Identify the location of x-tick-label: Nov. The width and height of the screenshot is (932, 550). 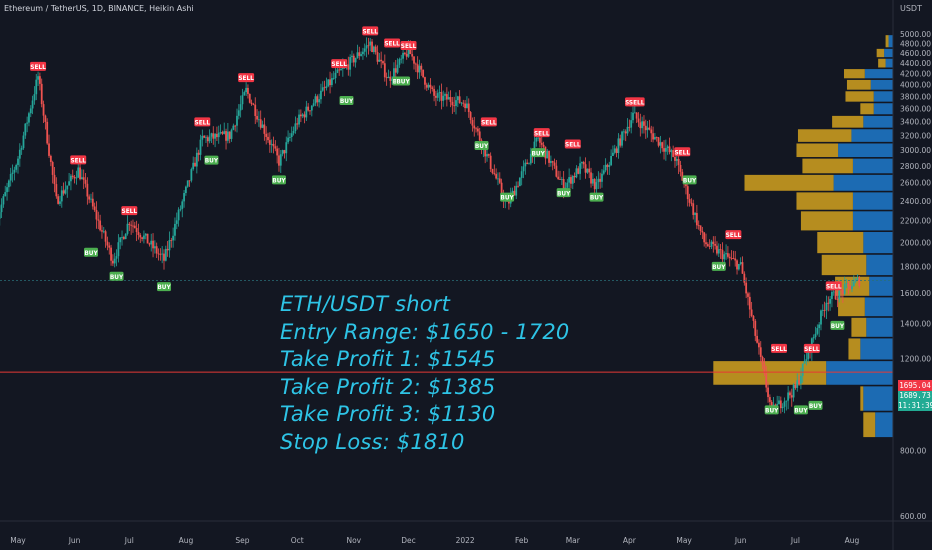
(353, 540).